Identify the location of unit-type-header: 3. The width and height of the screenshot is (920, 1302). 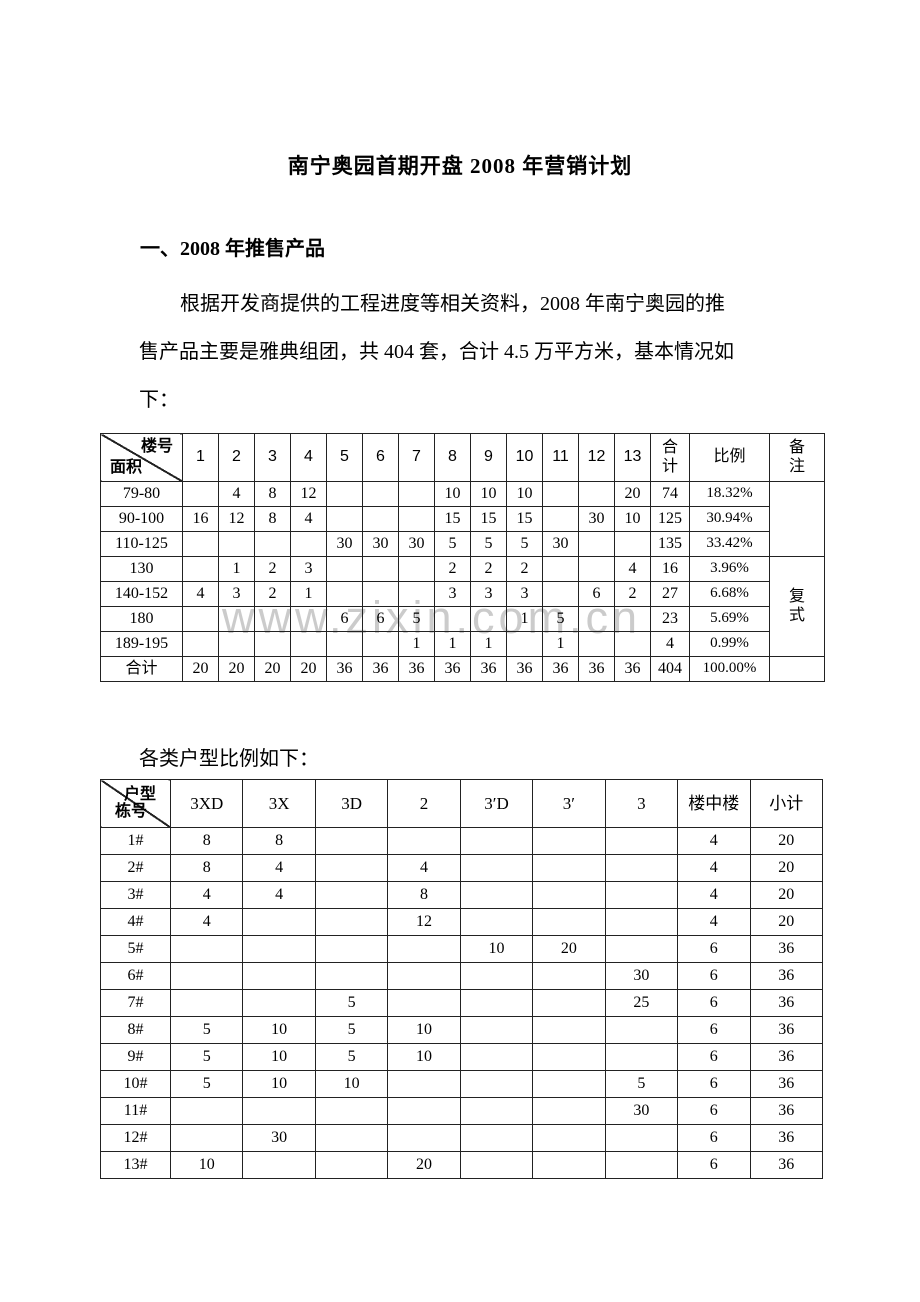
(641, 803).